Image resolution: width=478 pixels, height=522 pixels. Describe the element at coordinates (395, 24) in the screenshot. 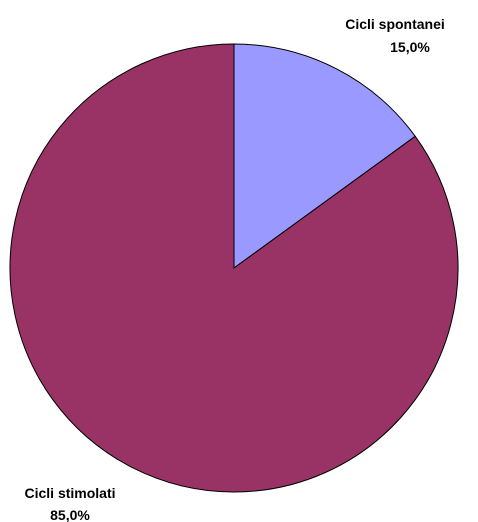

I see `slice-label-spontanei-name: Cicli spontanei` at that location.